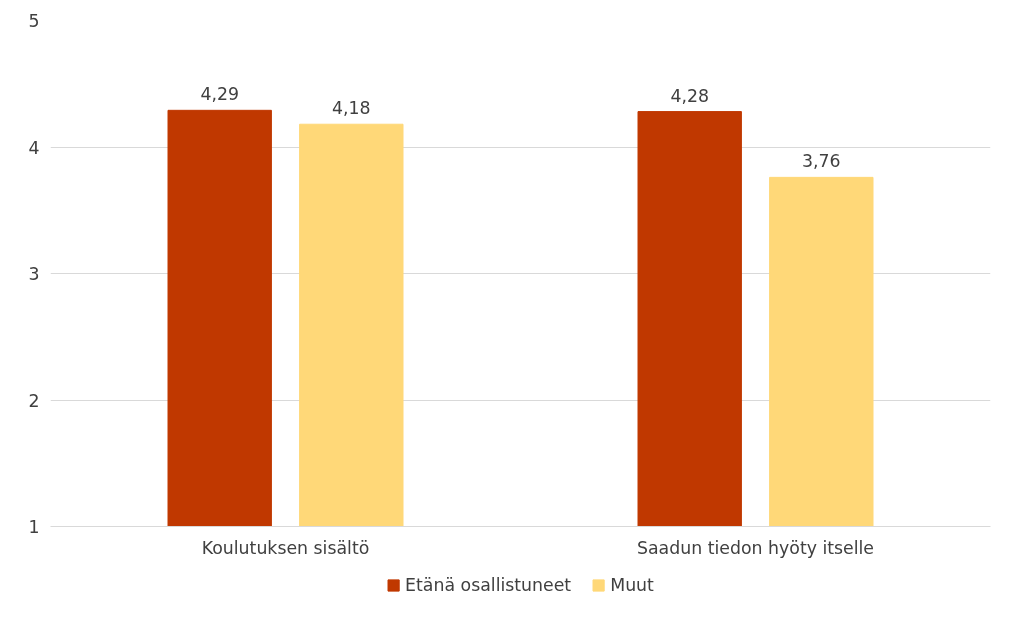  What do you see at coordinates (34, 400) in the screenshot?
I see `y-tick-label: 2` at bounding box center [34, 400].